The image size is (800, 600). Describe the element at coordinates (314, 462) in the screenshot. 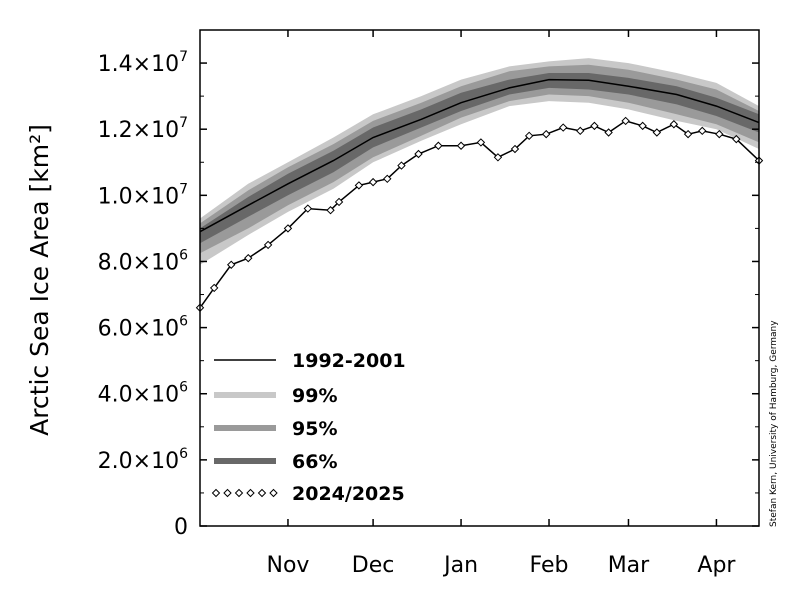

I see `legend-label: 66%` at that location.